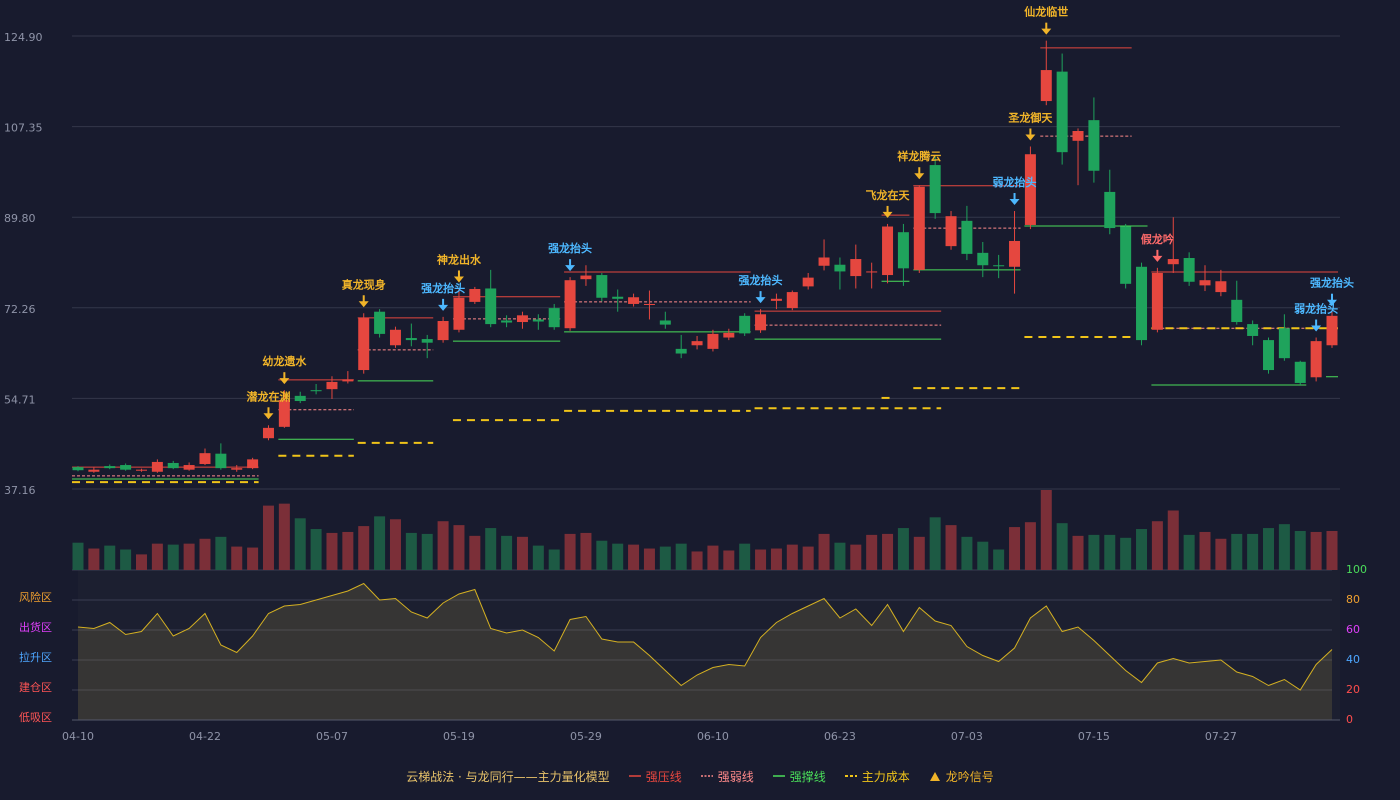 This screenshot has height=800, width=1400. I want to click on y-tick-label: 37.16, so click(20, 490).